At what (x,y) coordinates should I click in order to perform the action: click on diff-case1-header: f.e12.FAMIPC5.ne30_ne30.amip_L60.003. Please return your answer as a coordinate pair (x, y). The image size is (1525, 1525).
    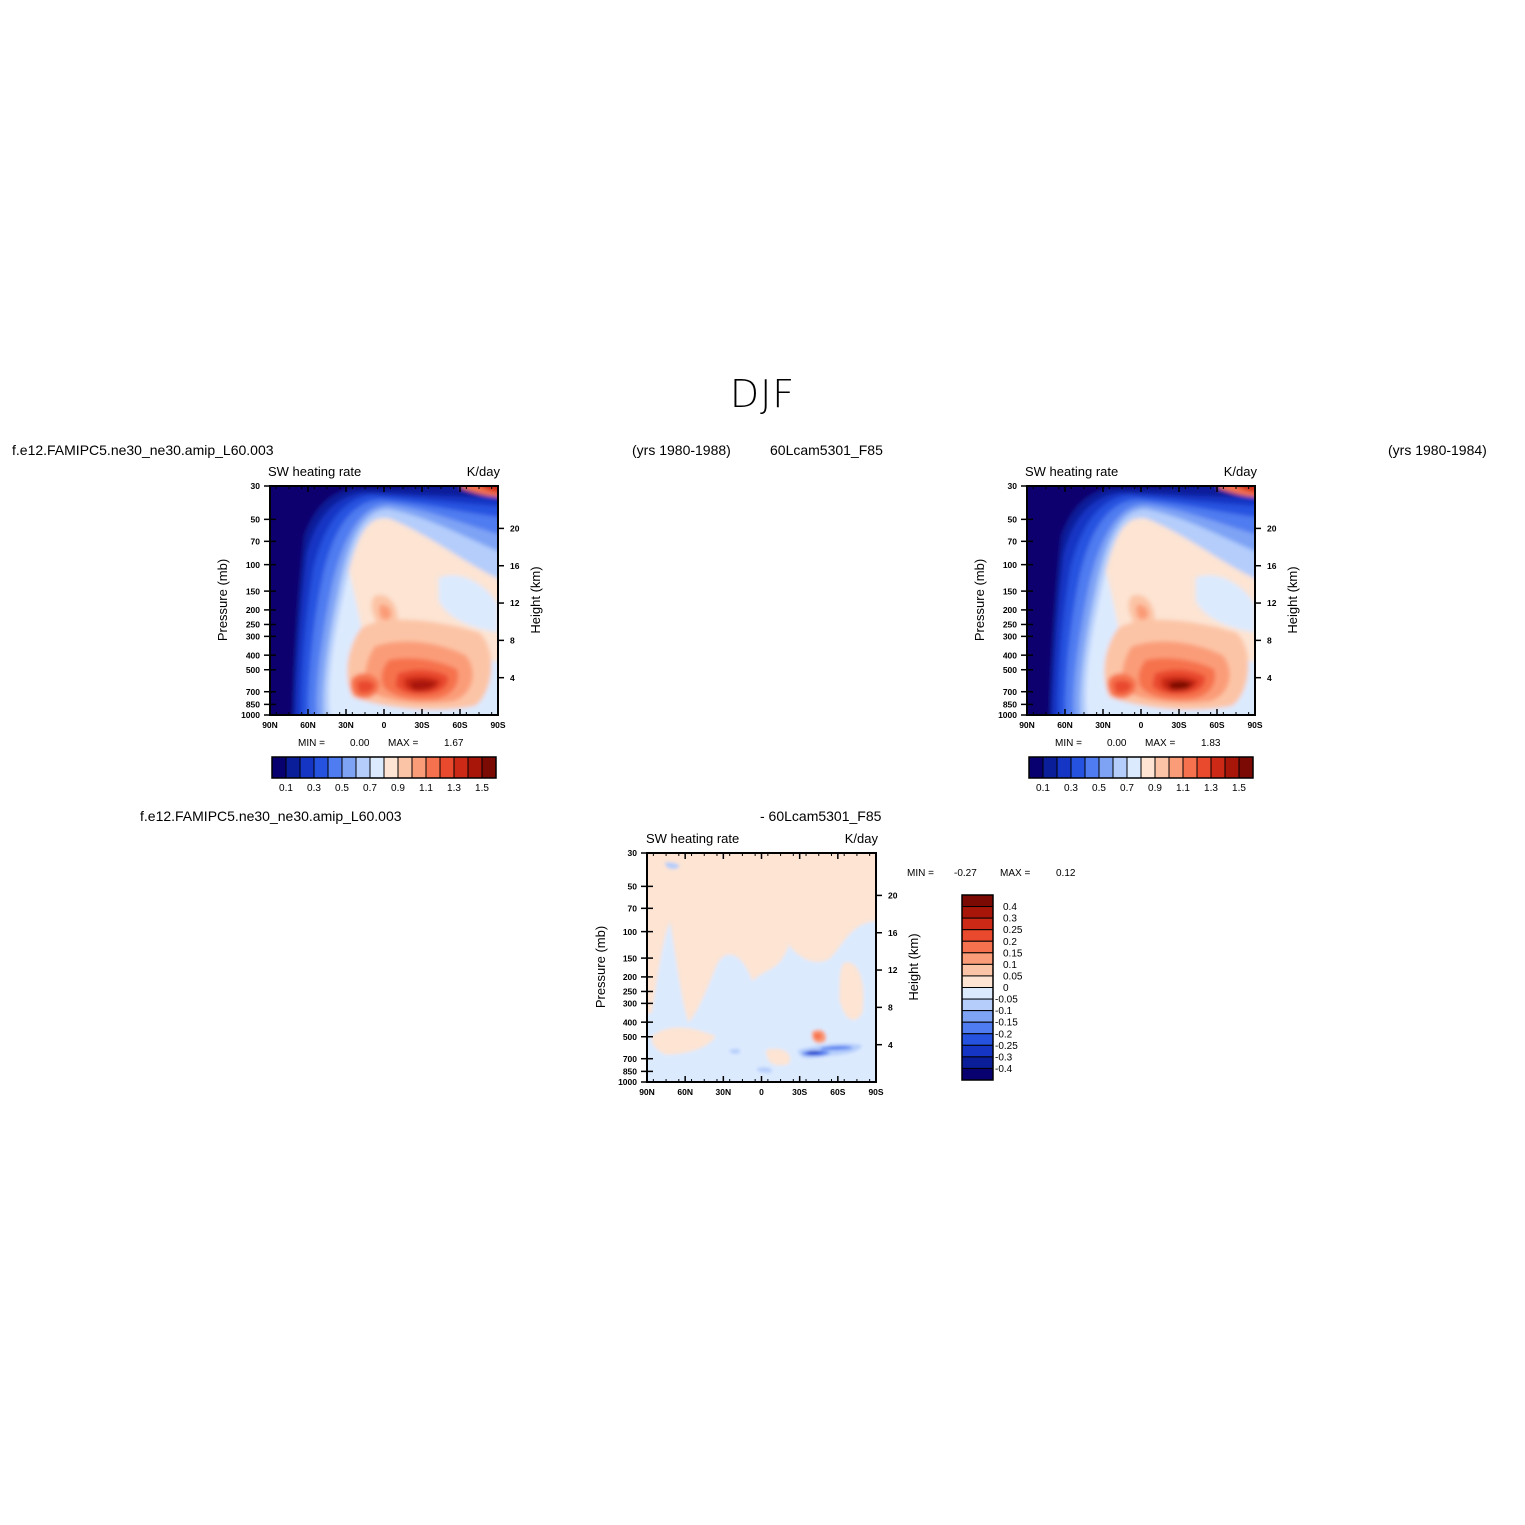
    Looking at the image, I should click on (271, 816).